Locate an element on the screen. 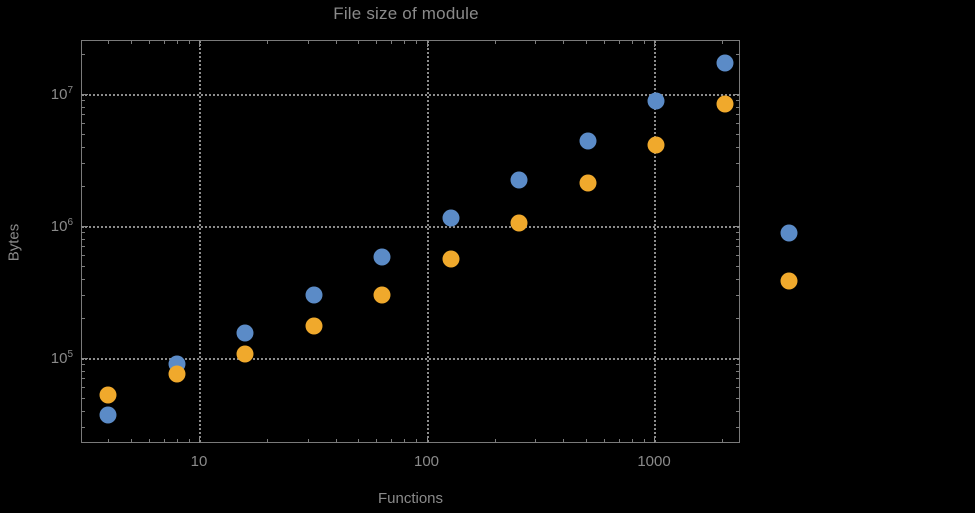 Image resolution: width=975 pixels, height=513 pixels. y-tick-label-exponent: 5 is located at coordinates (70, 354).